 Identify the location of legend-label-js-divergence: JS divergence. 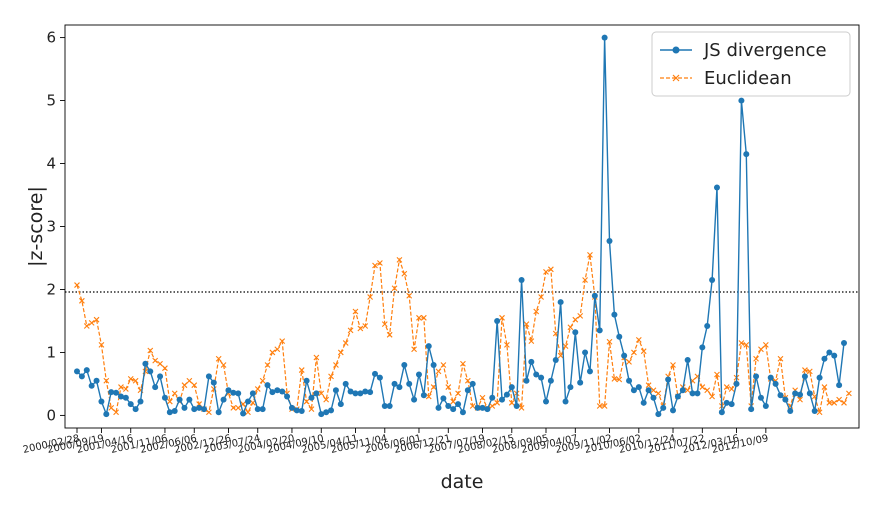
(765, 50).